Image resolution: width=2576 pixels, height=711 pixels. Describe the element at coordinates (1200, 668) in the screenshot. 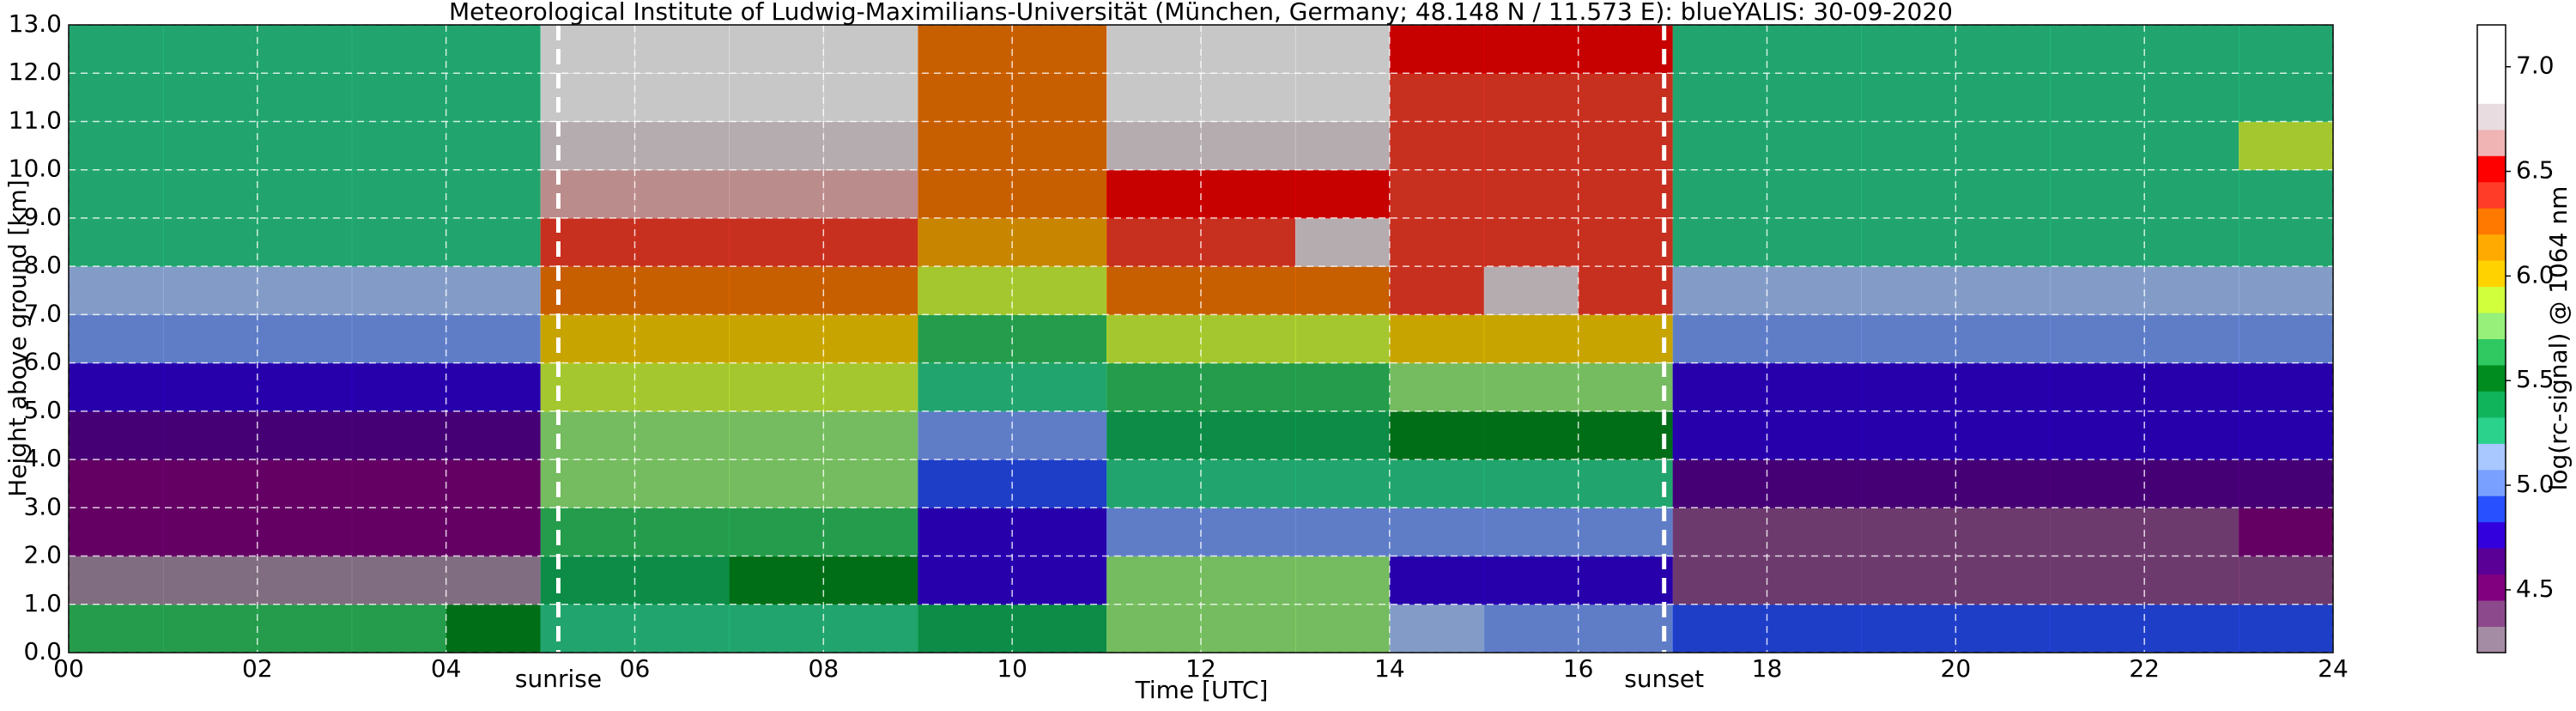

I see `x-tick-label: 12` at that location.